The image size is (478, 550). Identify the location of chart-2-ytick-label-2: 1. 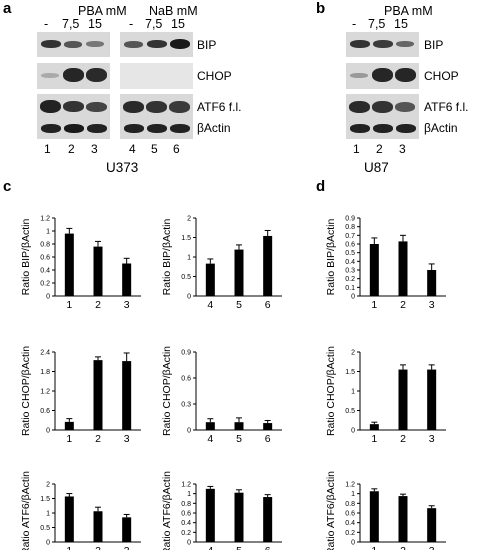
(189, 258).